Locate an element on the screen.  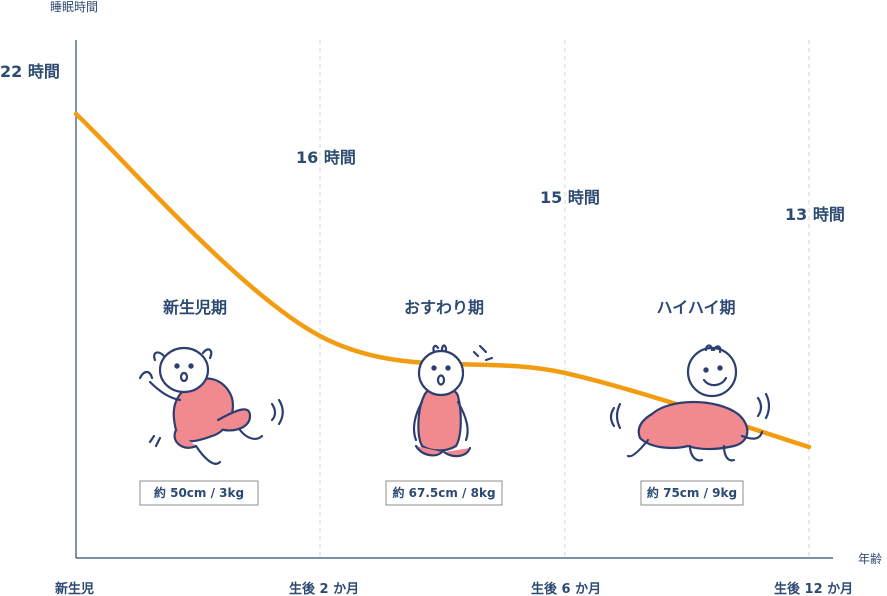
stage-spec: 約 67.5cm / 8kg is located at coordinates (443, 492).